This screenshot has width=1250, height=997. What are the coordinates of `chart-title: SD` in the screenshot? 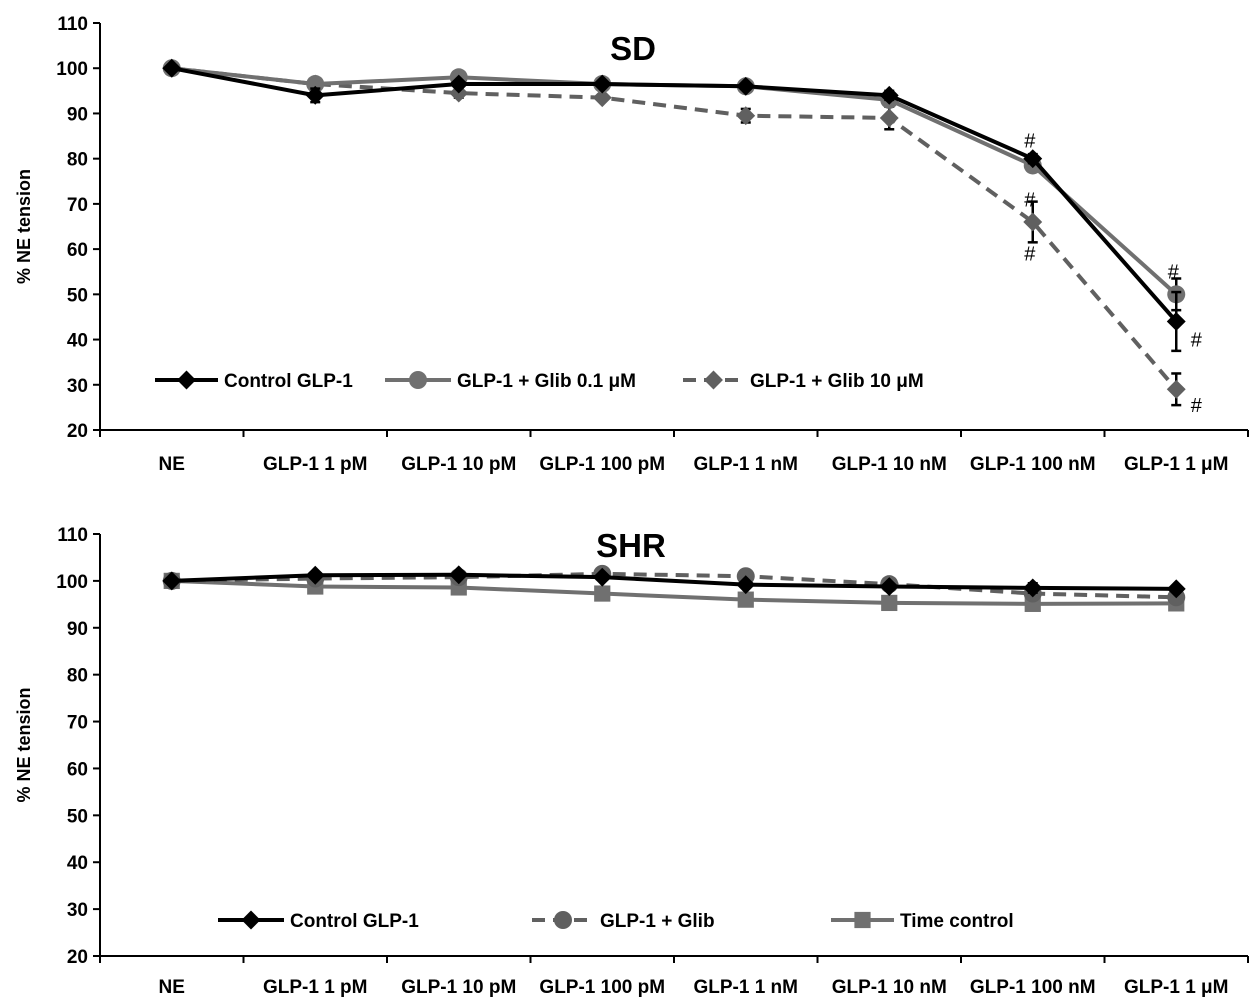 It's located at (633, 48).